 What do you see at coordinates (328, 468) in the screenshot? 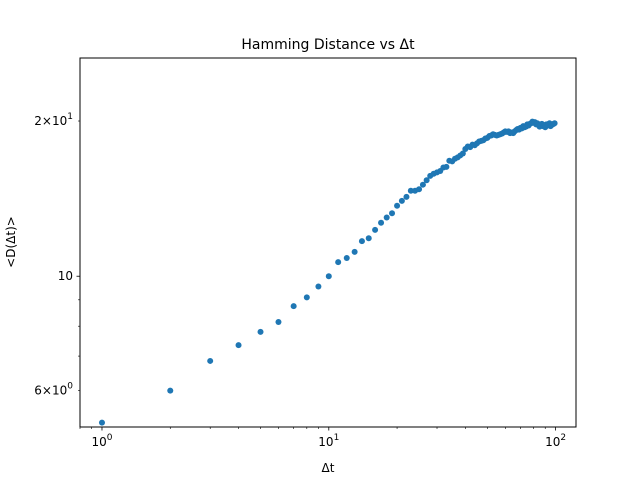
I see `x-axis-label: Δt` at bounding box center [328, 468].